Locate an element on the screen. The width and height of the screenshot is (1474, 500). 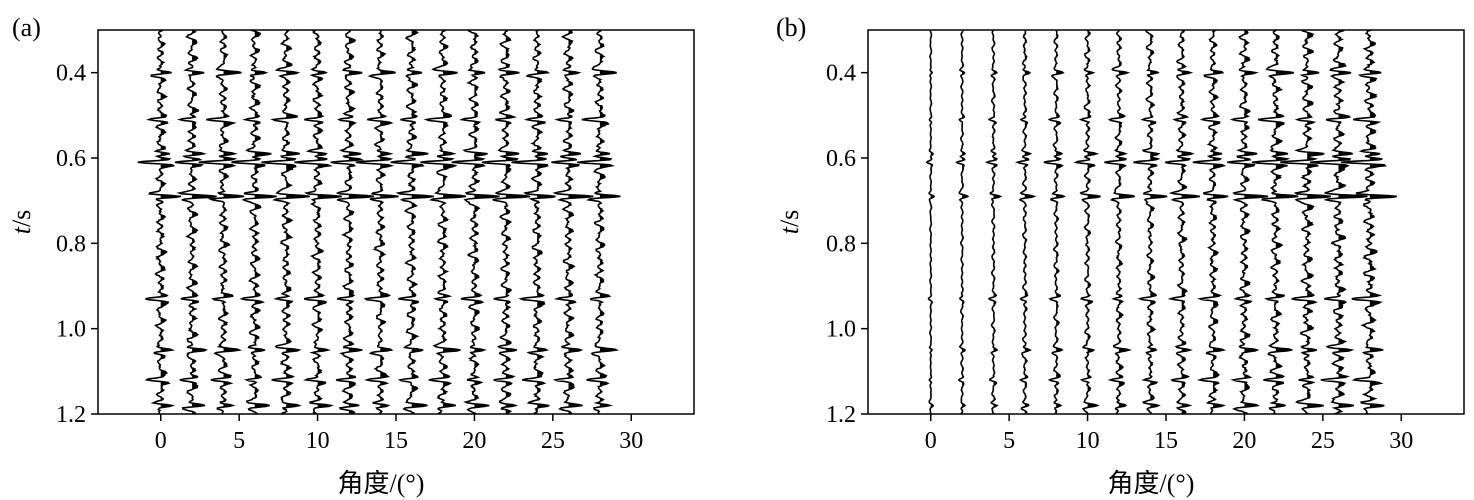
panel-label: (b) is located at coordinates (791, 27).